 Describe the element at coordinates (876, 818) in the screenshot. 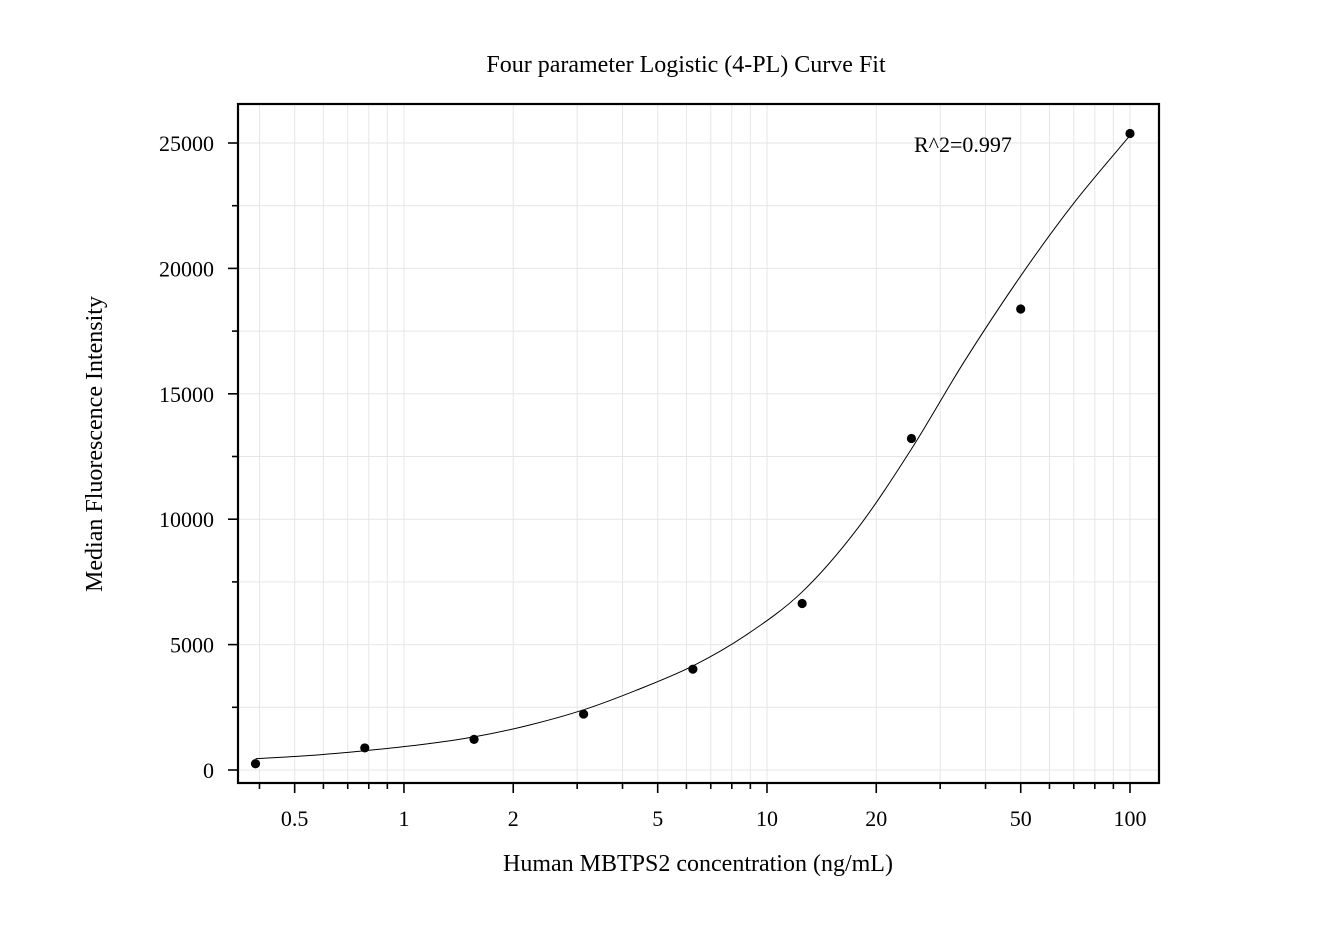

I see `x-tick-label: 20` at that location.